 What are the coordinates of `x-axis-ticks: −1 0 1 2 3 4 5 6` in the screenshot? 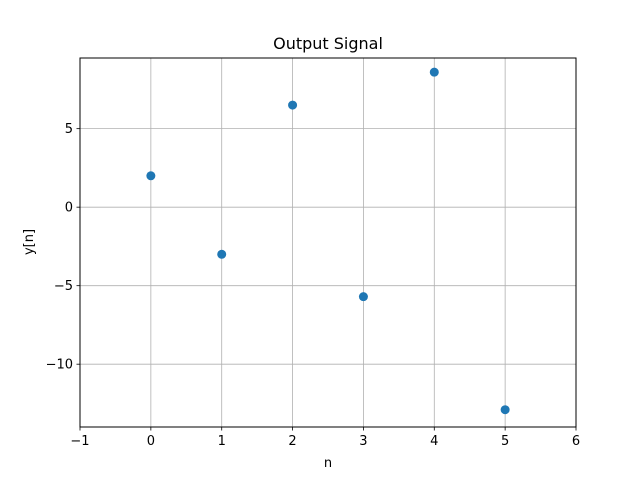 It's located at (325, 438).